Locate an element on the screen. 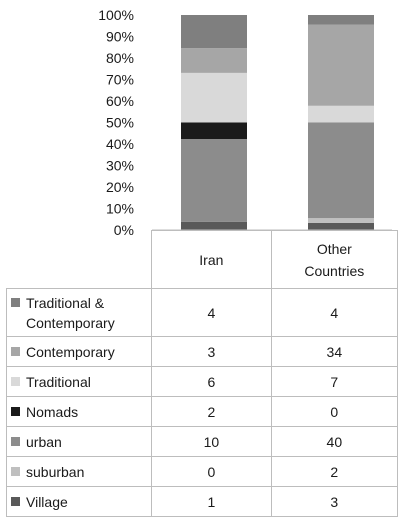  data-value-cell: 6 is located at coordinates (211, 381).